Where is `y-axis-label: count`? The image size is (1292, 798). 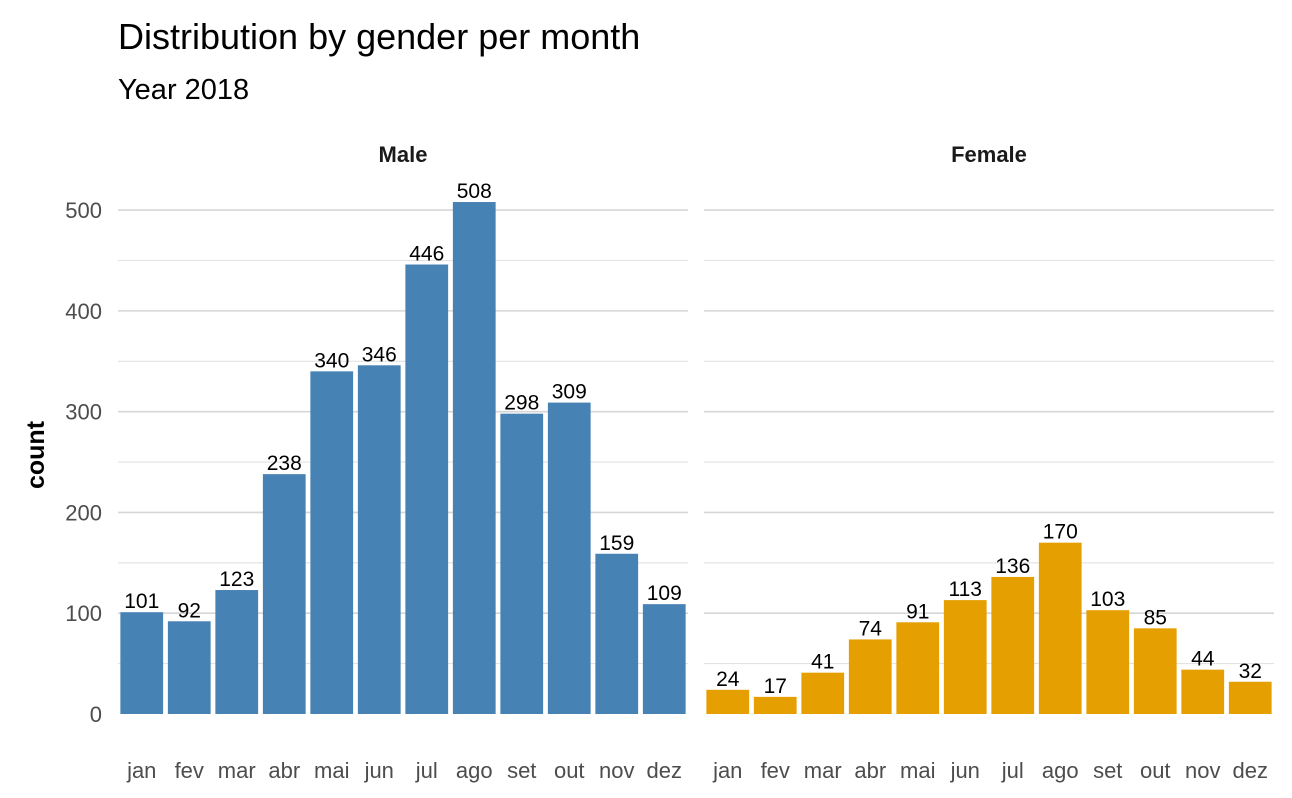
y-axis-label: count is located at coordinates (36, 454).